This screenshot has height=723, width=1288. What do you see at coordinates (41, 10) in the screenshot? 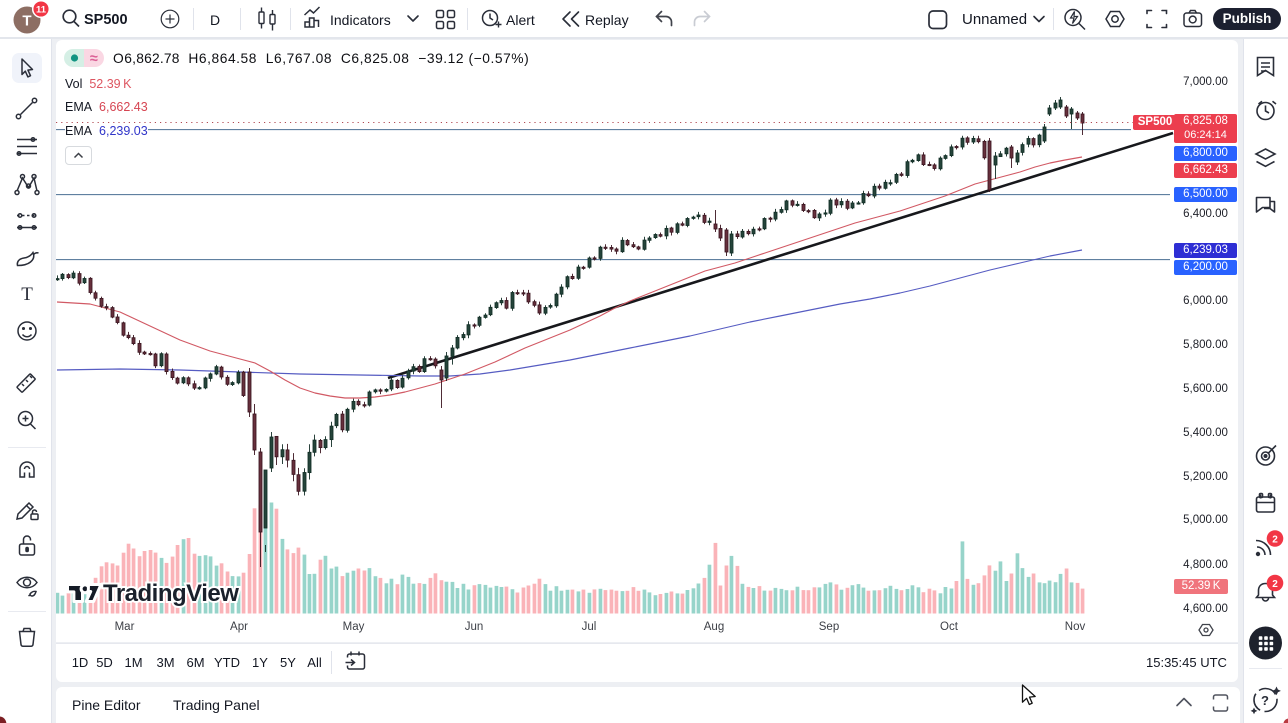
I see `svg-text: 11` at bounding box center [41, 10].